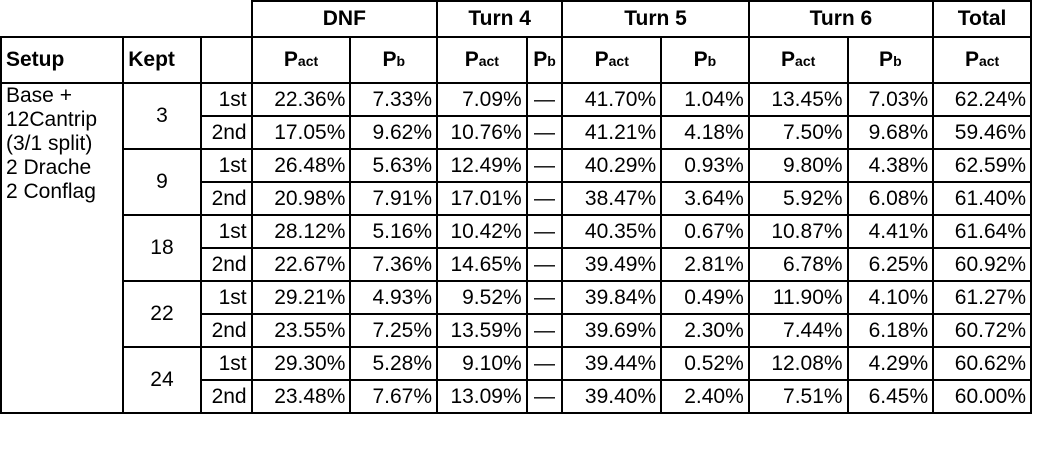  Describe the element at coordinates (982, 264) in the screenshot. I see `value-cell: 60.92%` at that location.